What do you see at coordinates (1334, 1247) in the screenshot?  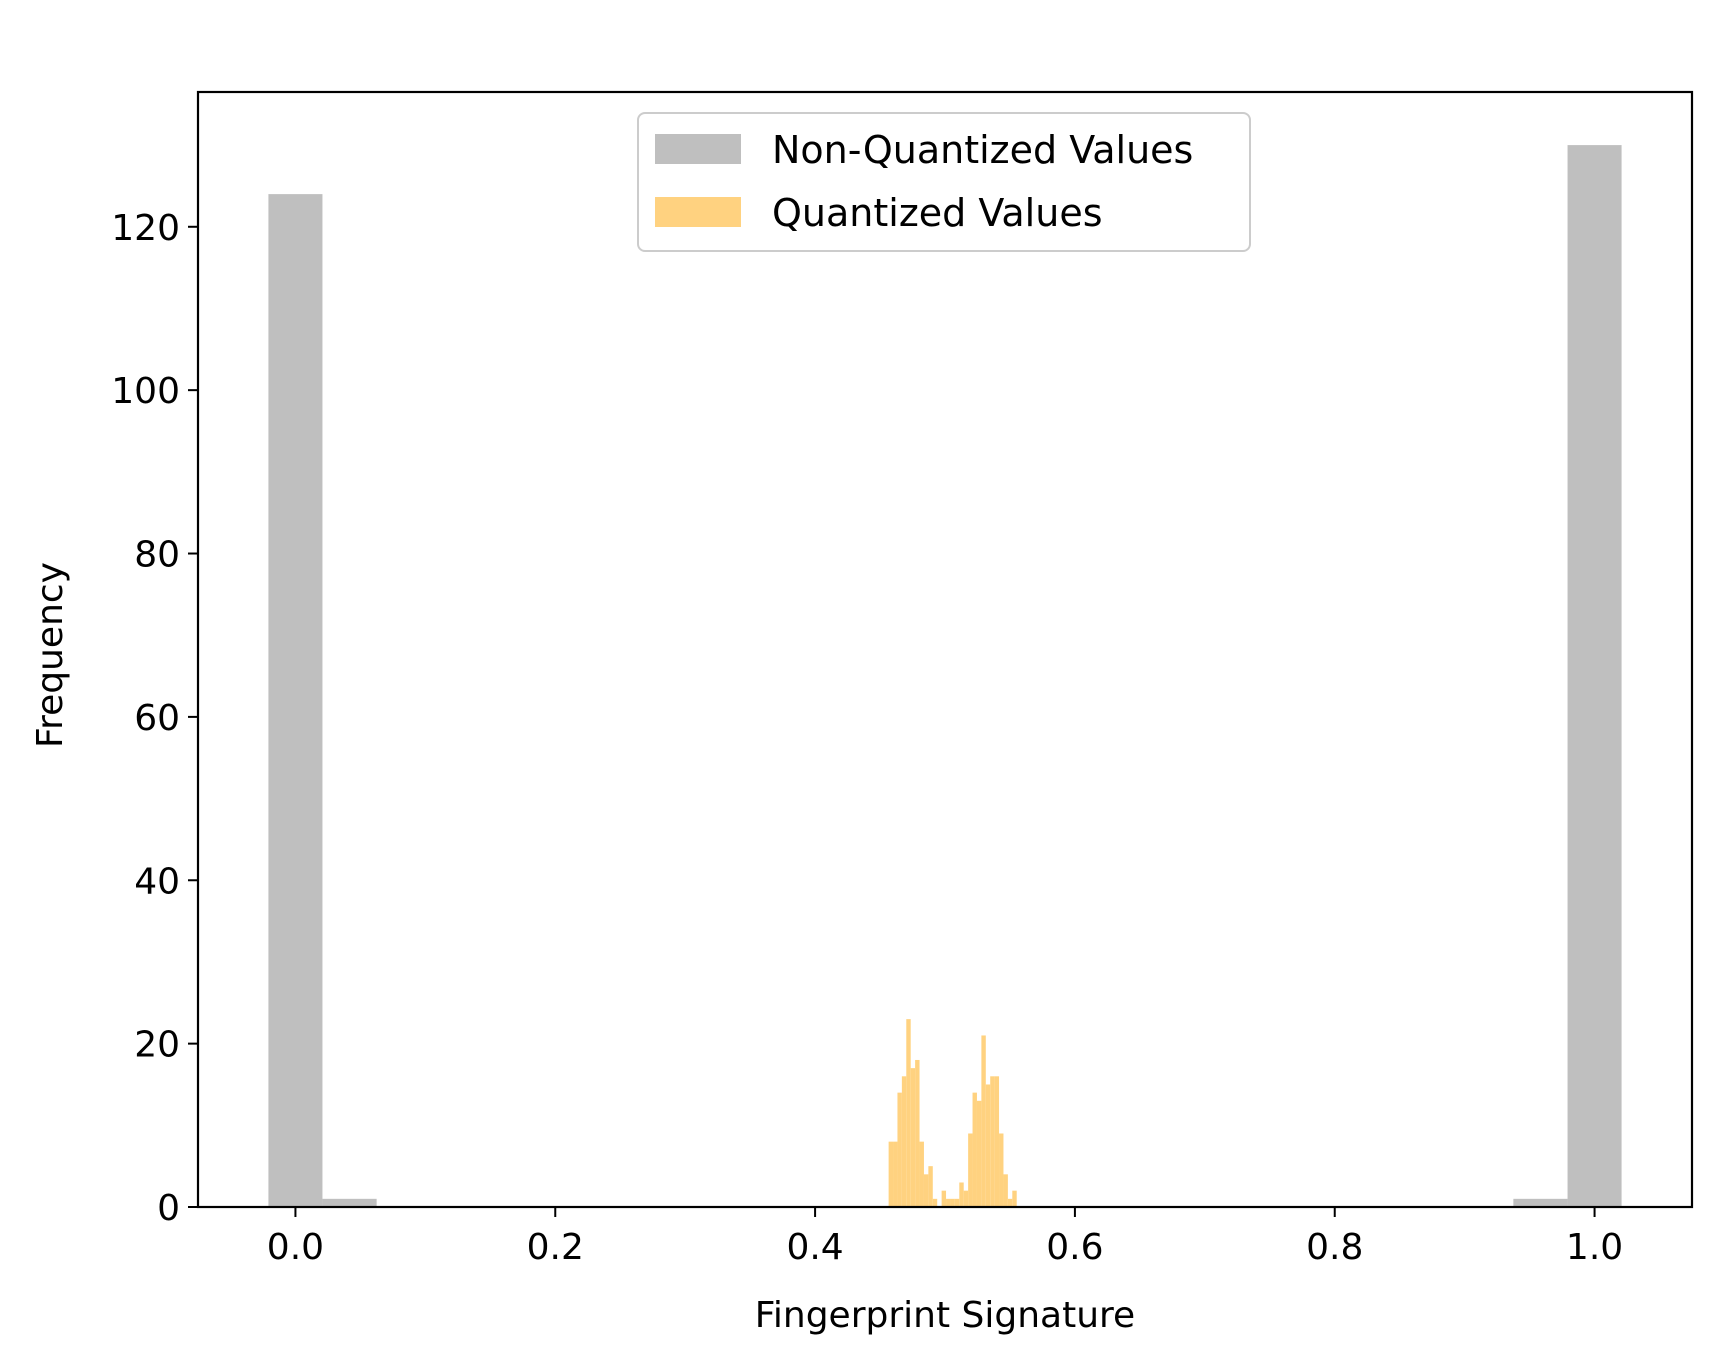 I see `x-tick-label: 0.8` at bounding box center [1334, 1247].